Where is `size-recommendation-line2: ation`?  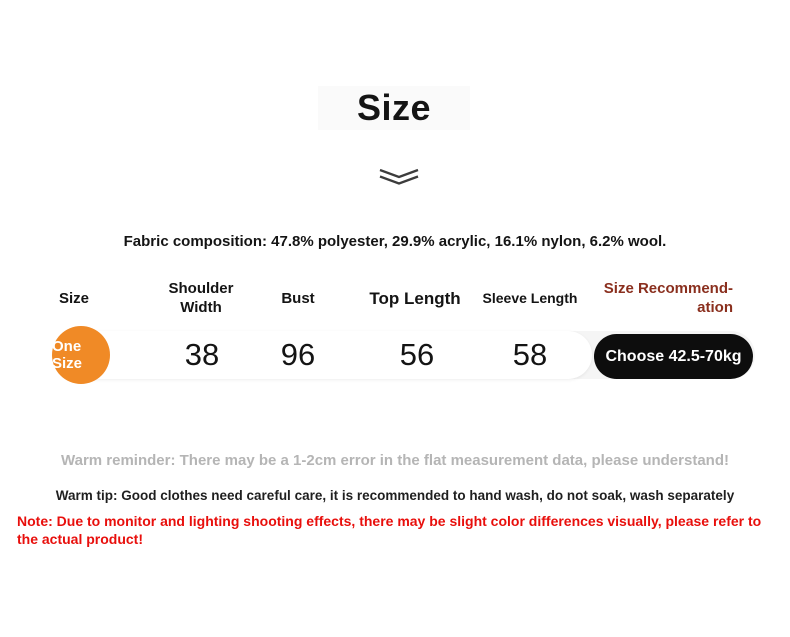
size-recommendation-line2: ation is located at coordinates (715, 307).